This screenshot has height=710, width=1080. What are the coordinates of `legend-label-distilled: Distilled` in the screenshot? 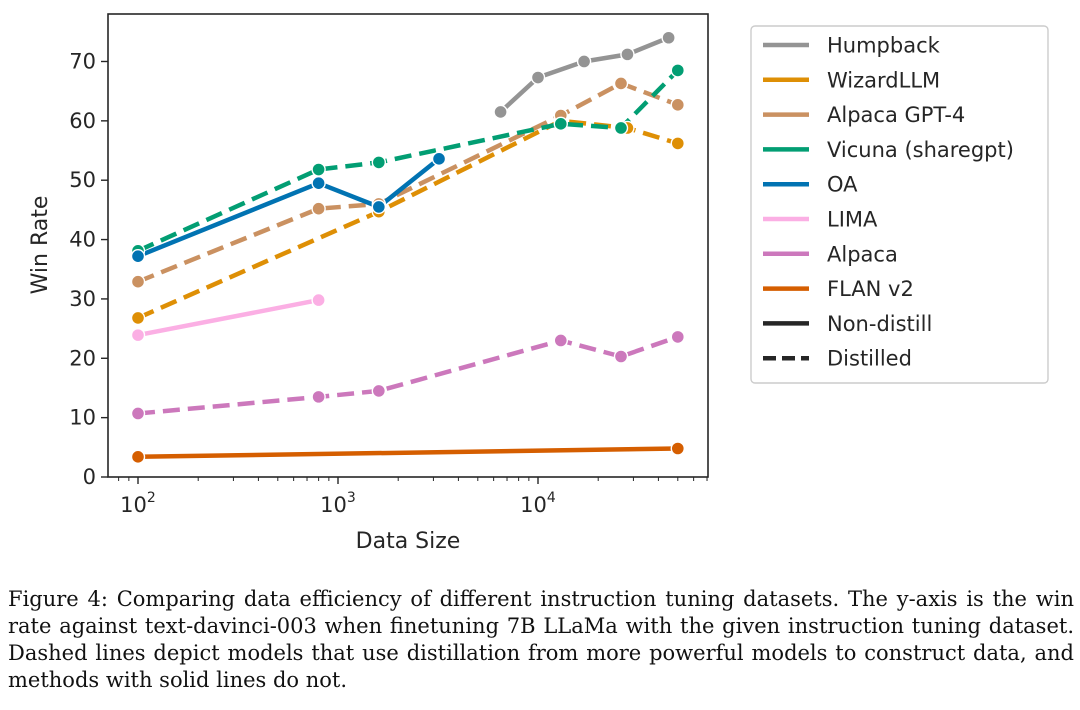 It's located at (869, 359).